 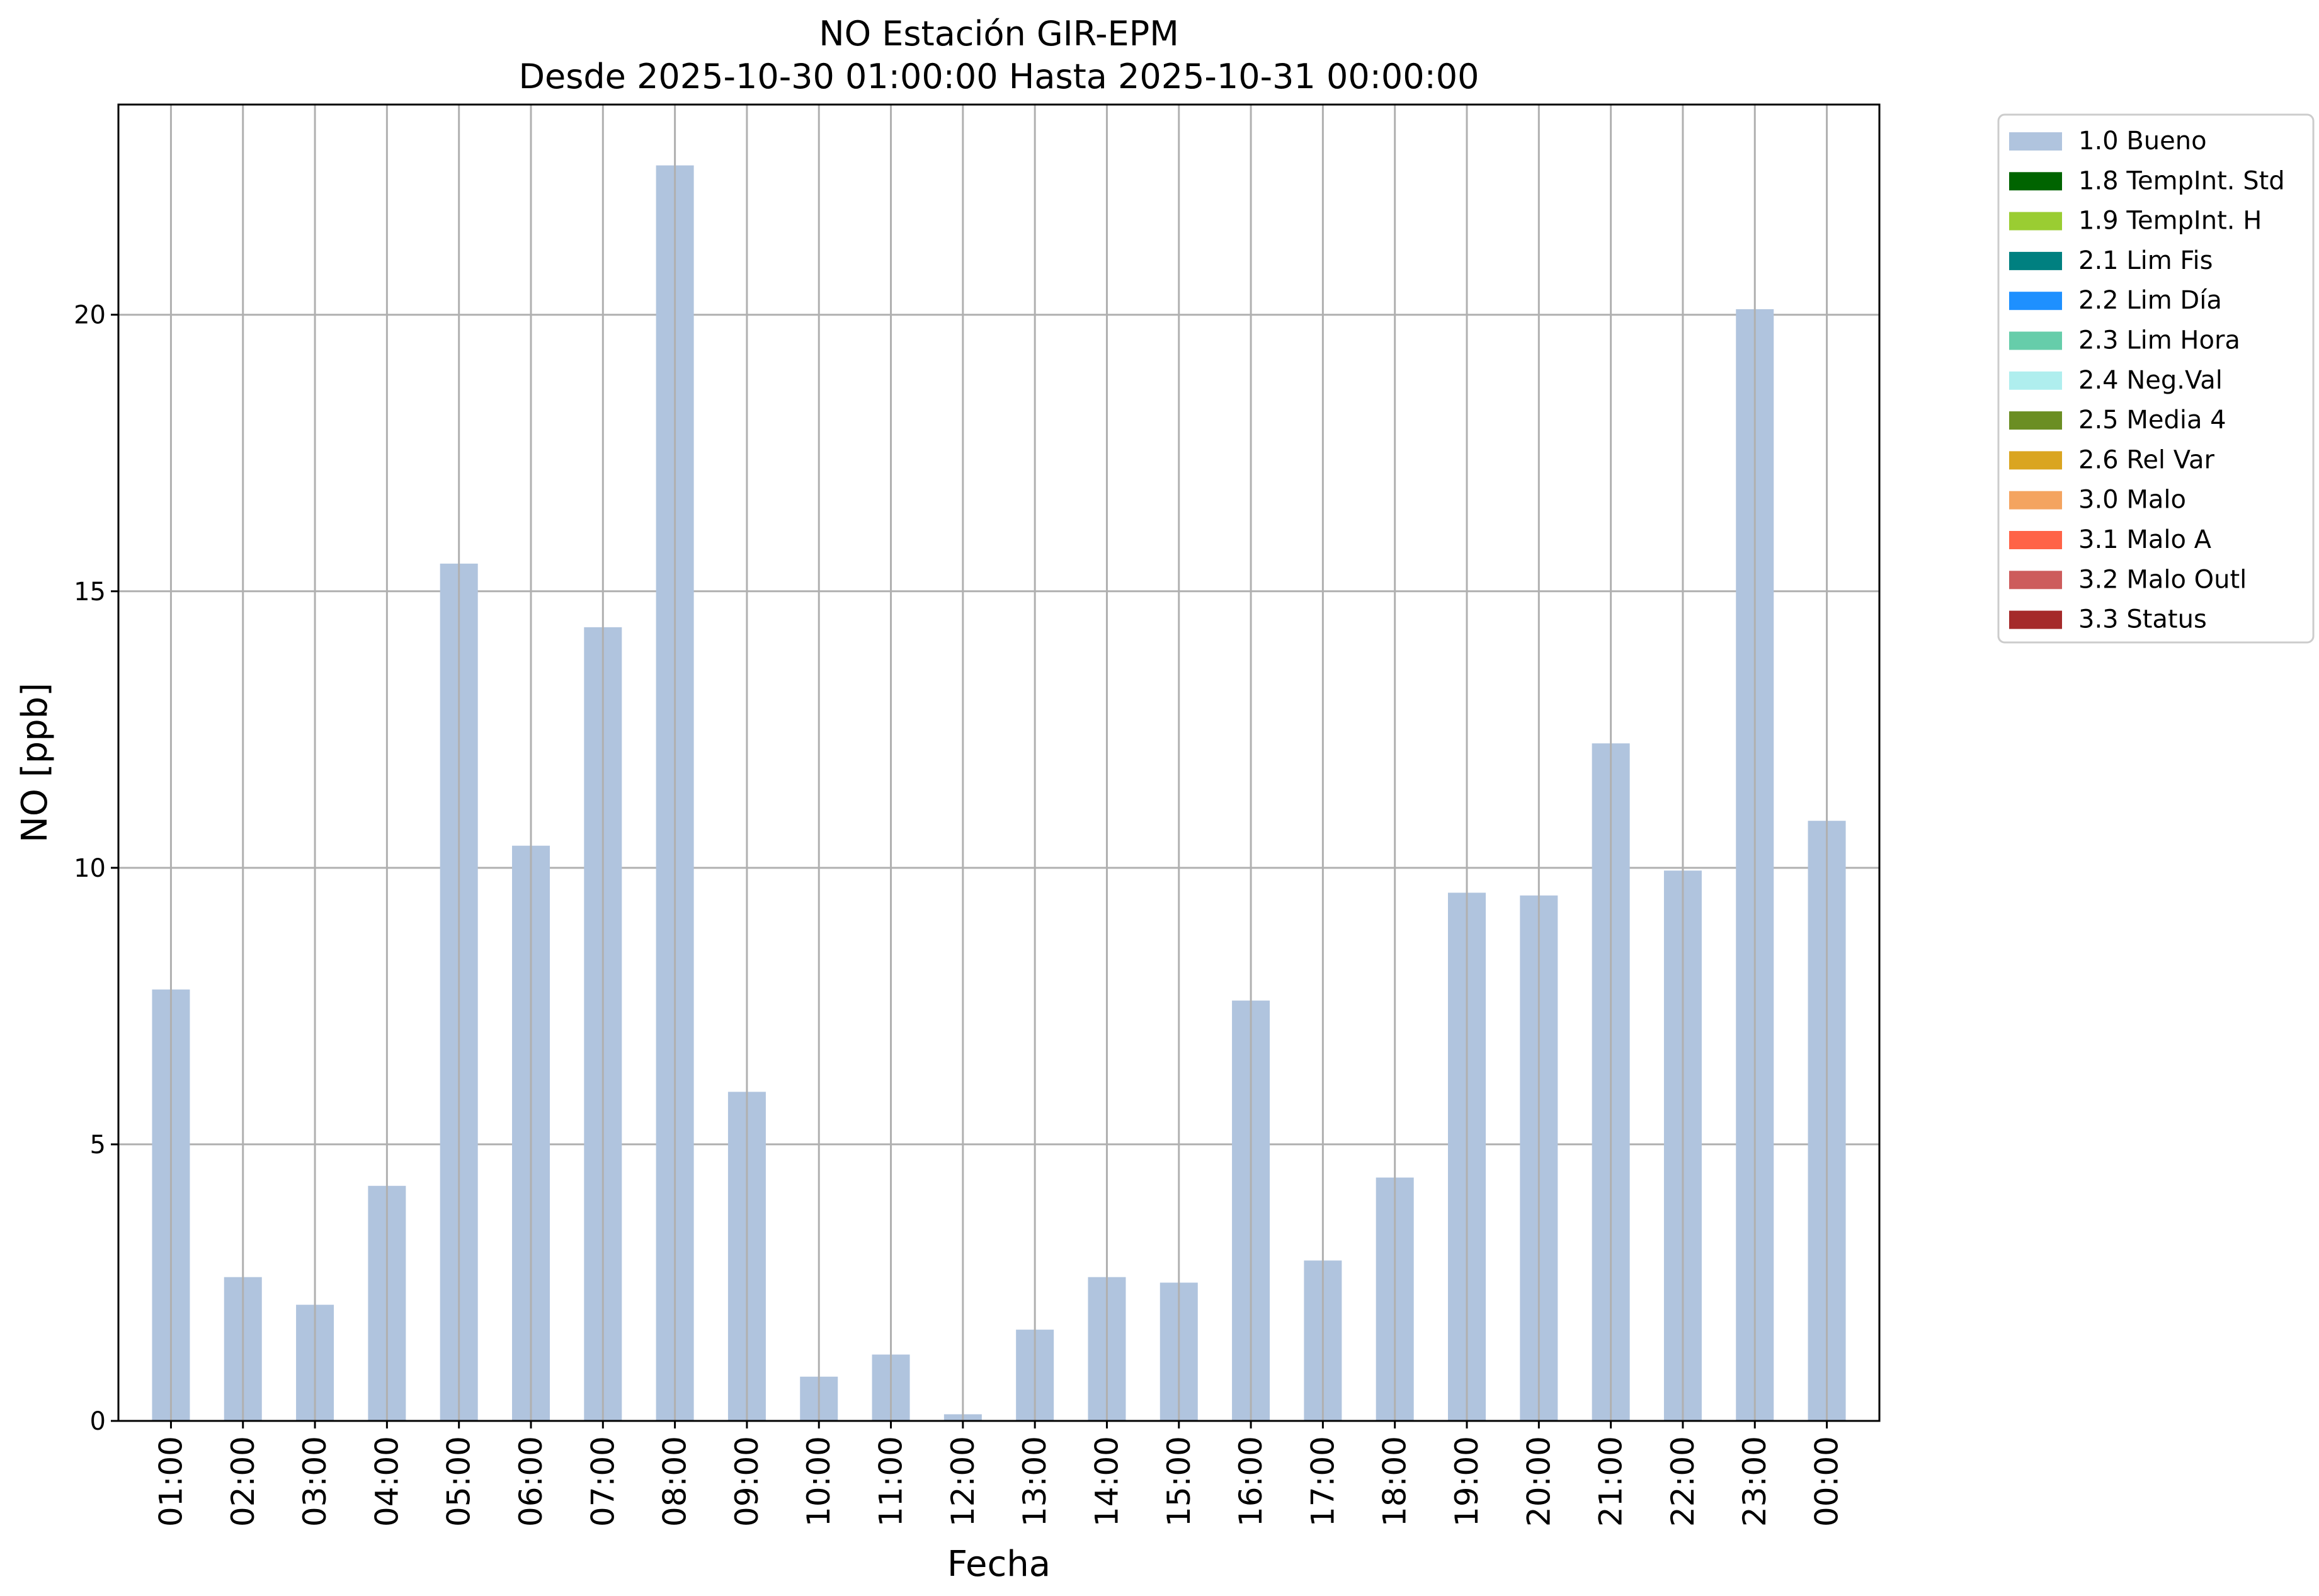 I want to click on x-tick-label: 10:00, so click(x=819, y=1481).